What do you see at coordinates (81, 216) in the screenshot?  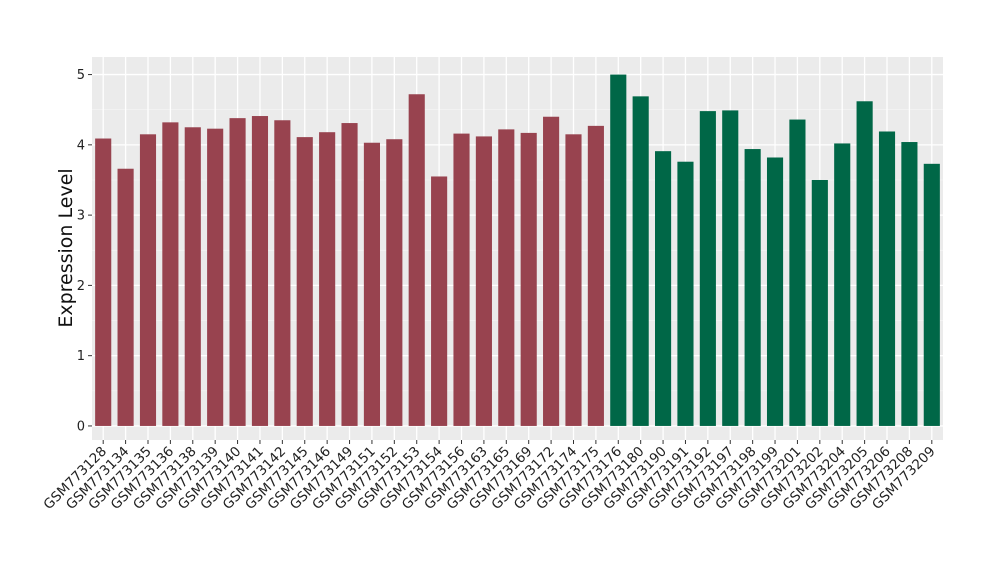 I see `y-tick-label: 3` at bounding box center [81, 216].